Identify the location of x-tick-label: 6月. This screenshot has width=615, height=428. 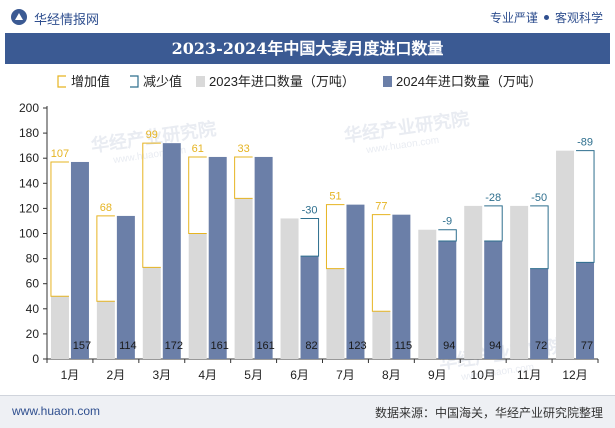
(299, 375).